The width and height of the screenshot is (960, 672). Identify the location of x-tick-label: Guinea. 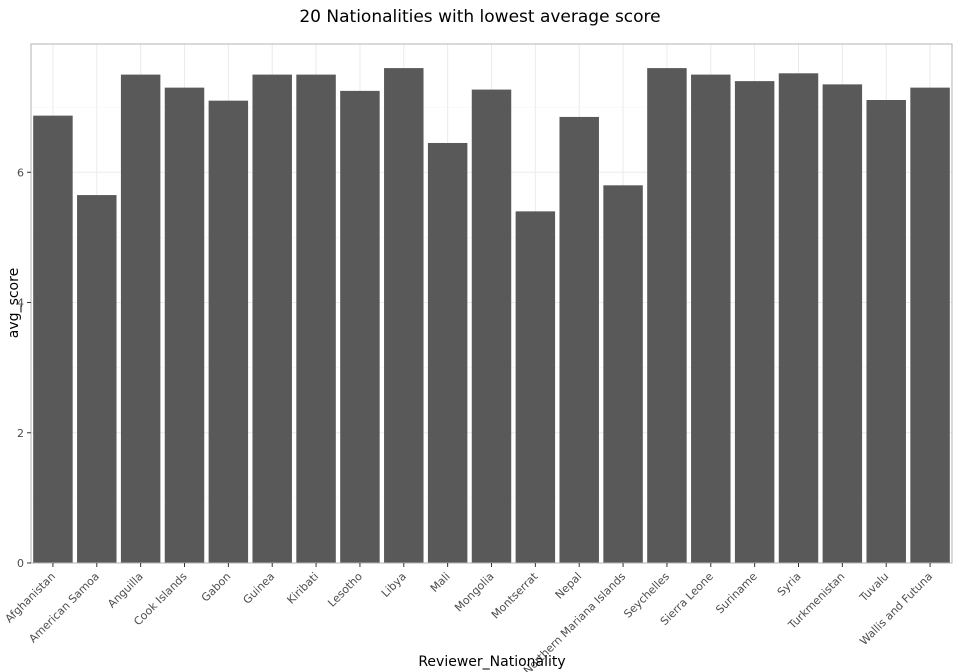
(259, 588).